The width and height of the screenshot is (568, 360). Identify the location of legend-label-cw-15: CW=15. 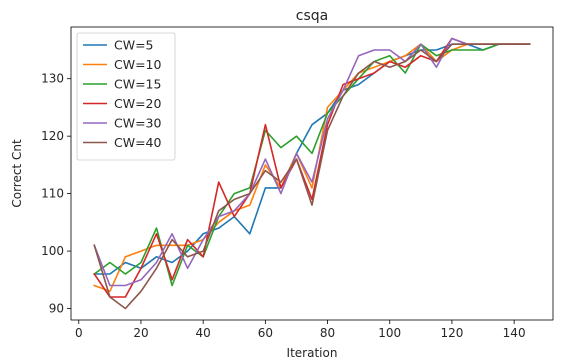
(137, 84).